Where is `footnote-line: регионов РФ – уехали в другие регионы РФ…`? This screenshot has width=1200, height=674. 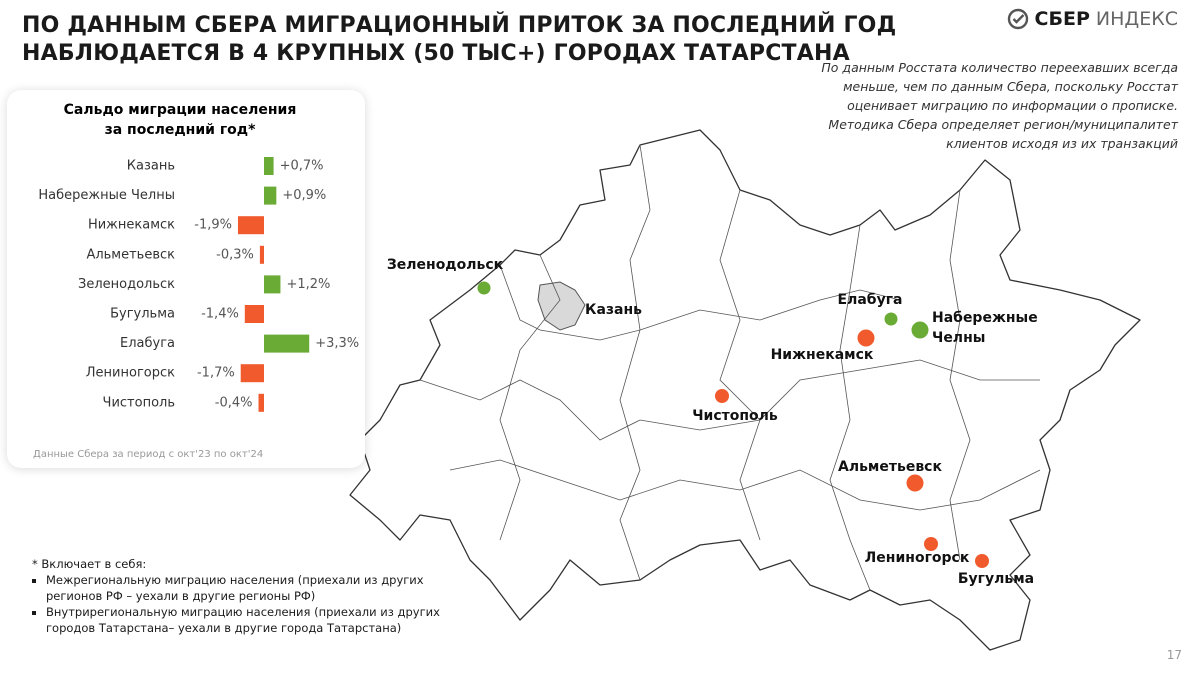 footnote-line: регионов РФ – уехали в другие регионы РФ… is located at coordinates (181, 596).